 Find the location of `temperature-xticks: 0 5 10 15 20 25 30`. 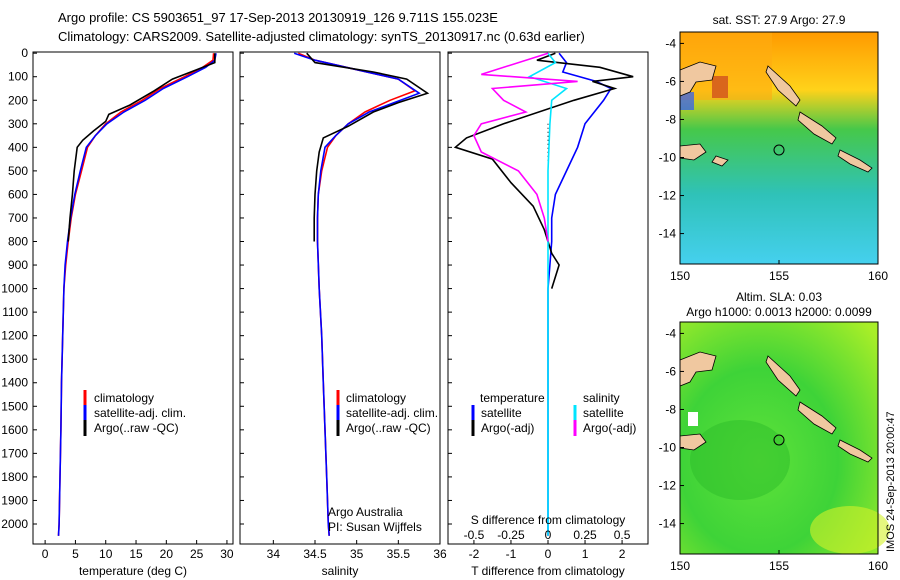

temperature-xticks: 0 5 10 15 20 25 30 is located at coordinates (138, 550).